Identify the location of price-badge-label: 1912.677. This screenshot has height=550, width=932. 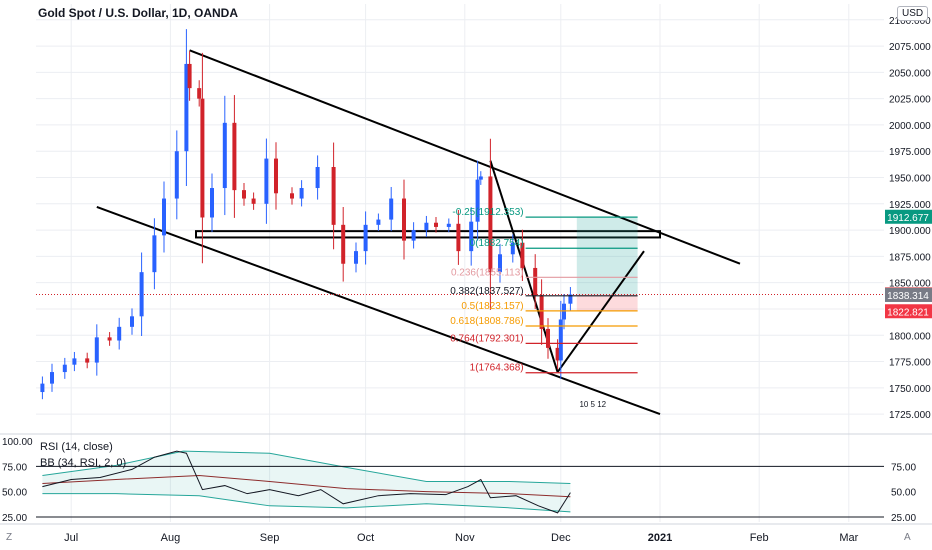
(908, 218).